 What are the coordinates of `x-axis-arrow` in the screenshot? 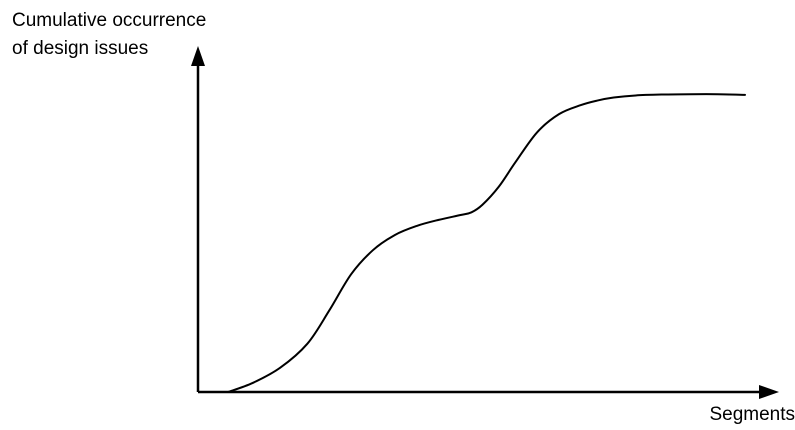 It's located at (769, 392).